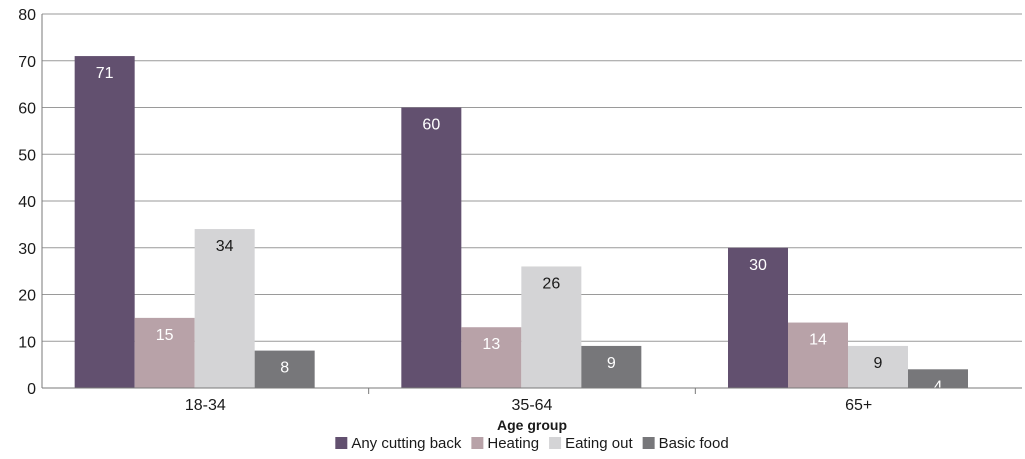 This screenshot has width=1025, height=459. What do you see at coordinates (491, 344) in the screenshot?
I see `data-label: 13` at bounding box center [491, 344].